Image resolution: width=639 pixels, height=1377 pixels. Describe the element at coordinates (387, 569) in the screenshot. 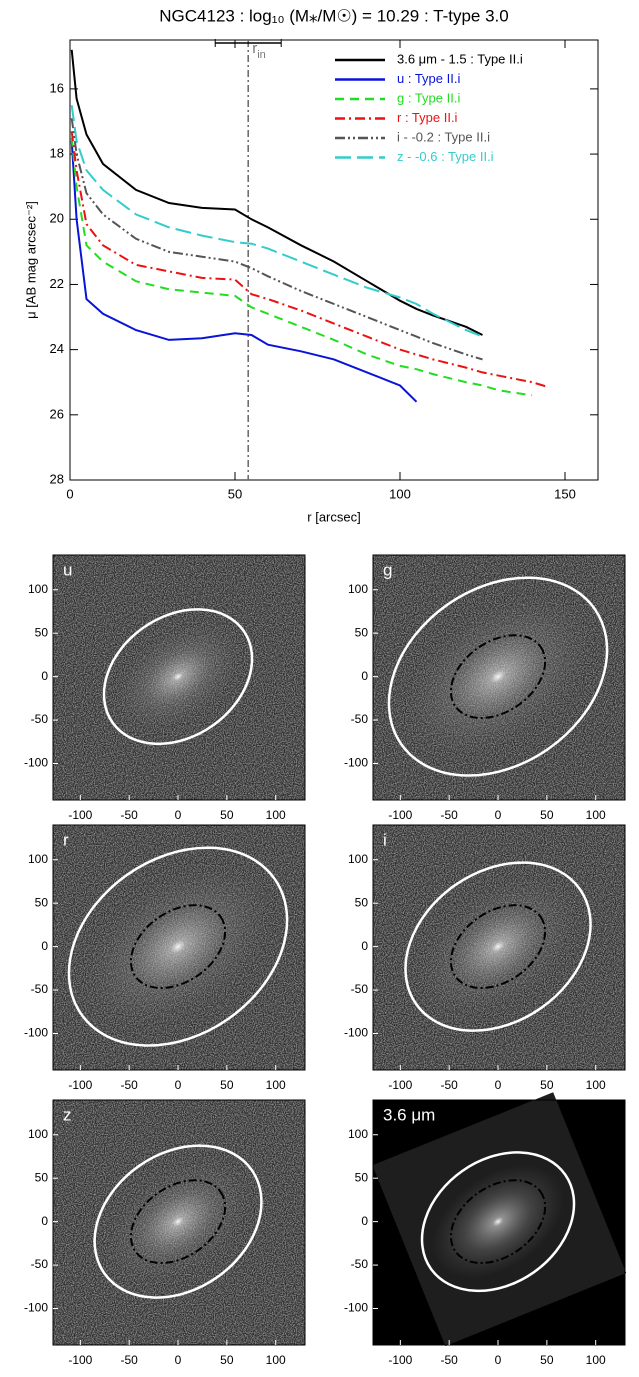

I see `panel-label: g` at that location.